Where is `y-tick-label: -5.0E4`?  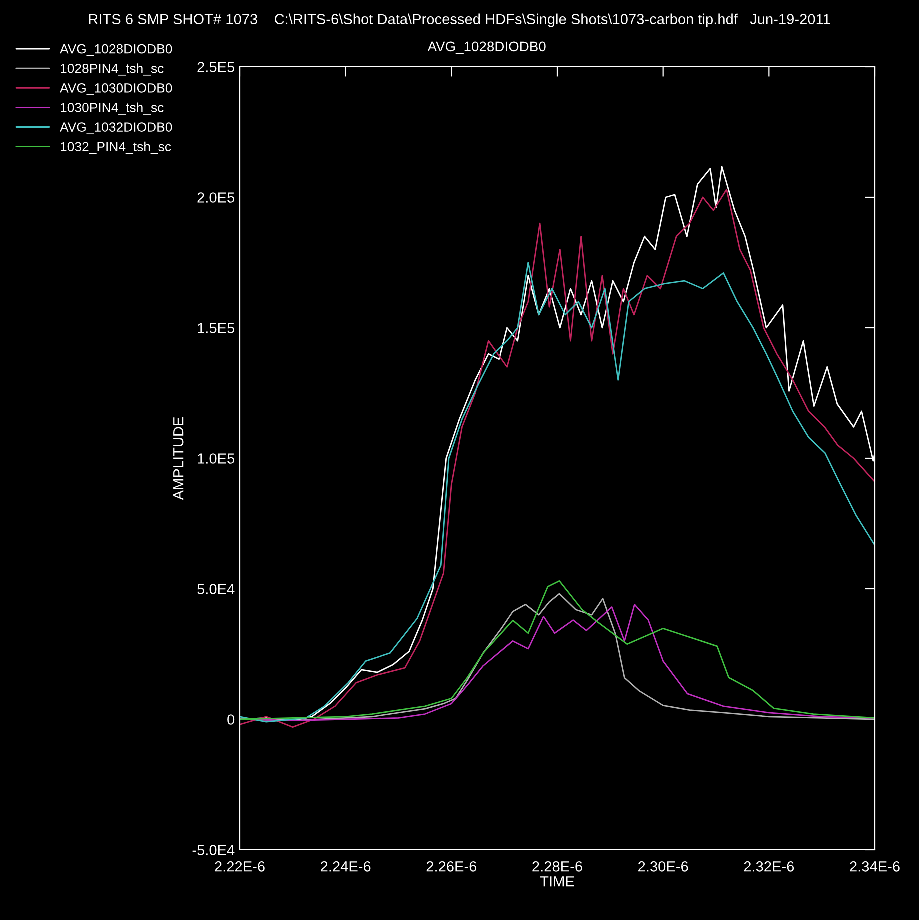 y-tick-label: -5.0E4 is located at coordinates (213, 850).